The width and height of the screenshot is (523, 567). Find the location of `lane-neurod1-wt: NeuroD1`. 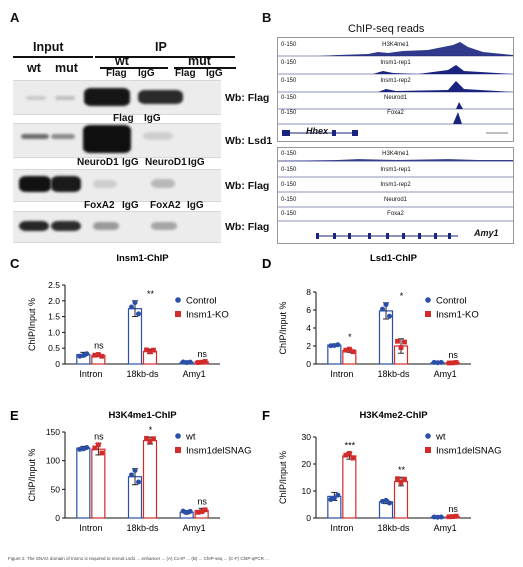

lane-neurod1-wt: NeuroD1 is located at coordinates (98, 162).